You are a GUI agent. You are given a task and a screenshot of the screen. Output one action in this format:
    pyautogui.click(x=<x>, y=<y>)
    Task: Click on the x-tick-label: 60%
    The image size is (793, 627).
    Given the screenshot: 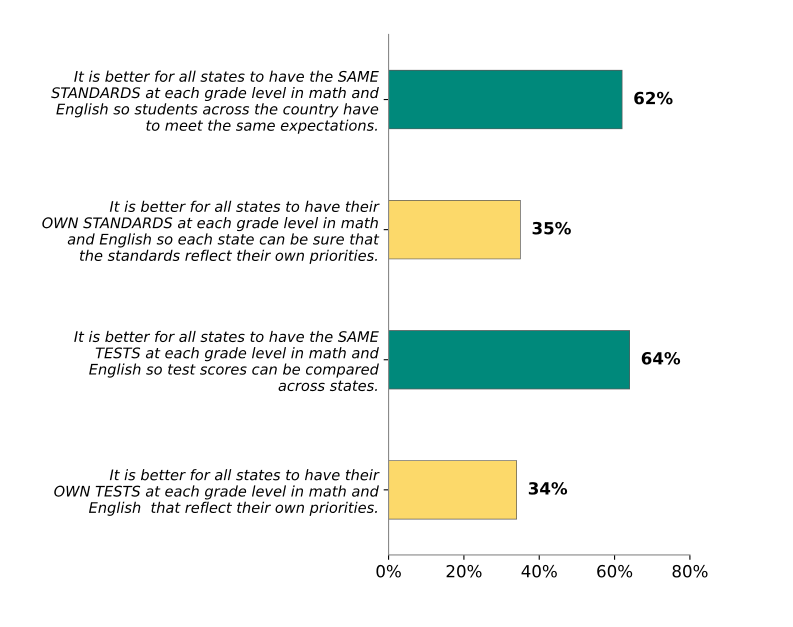 What is the action you would take?
    pyautogui.click(x=614, y=571)
    